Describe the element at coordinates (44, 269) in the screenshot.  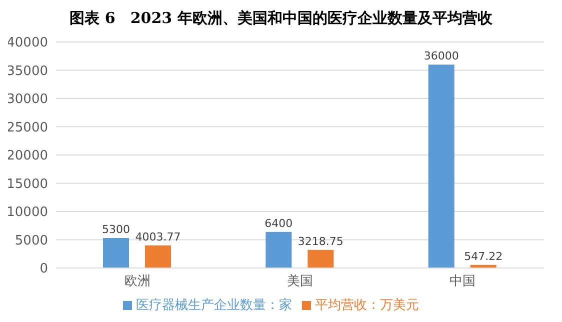
I see `y-tick-label: 0` at that location.